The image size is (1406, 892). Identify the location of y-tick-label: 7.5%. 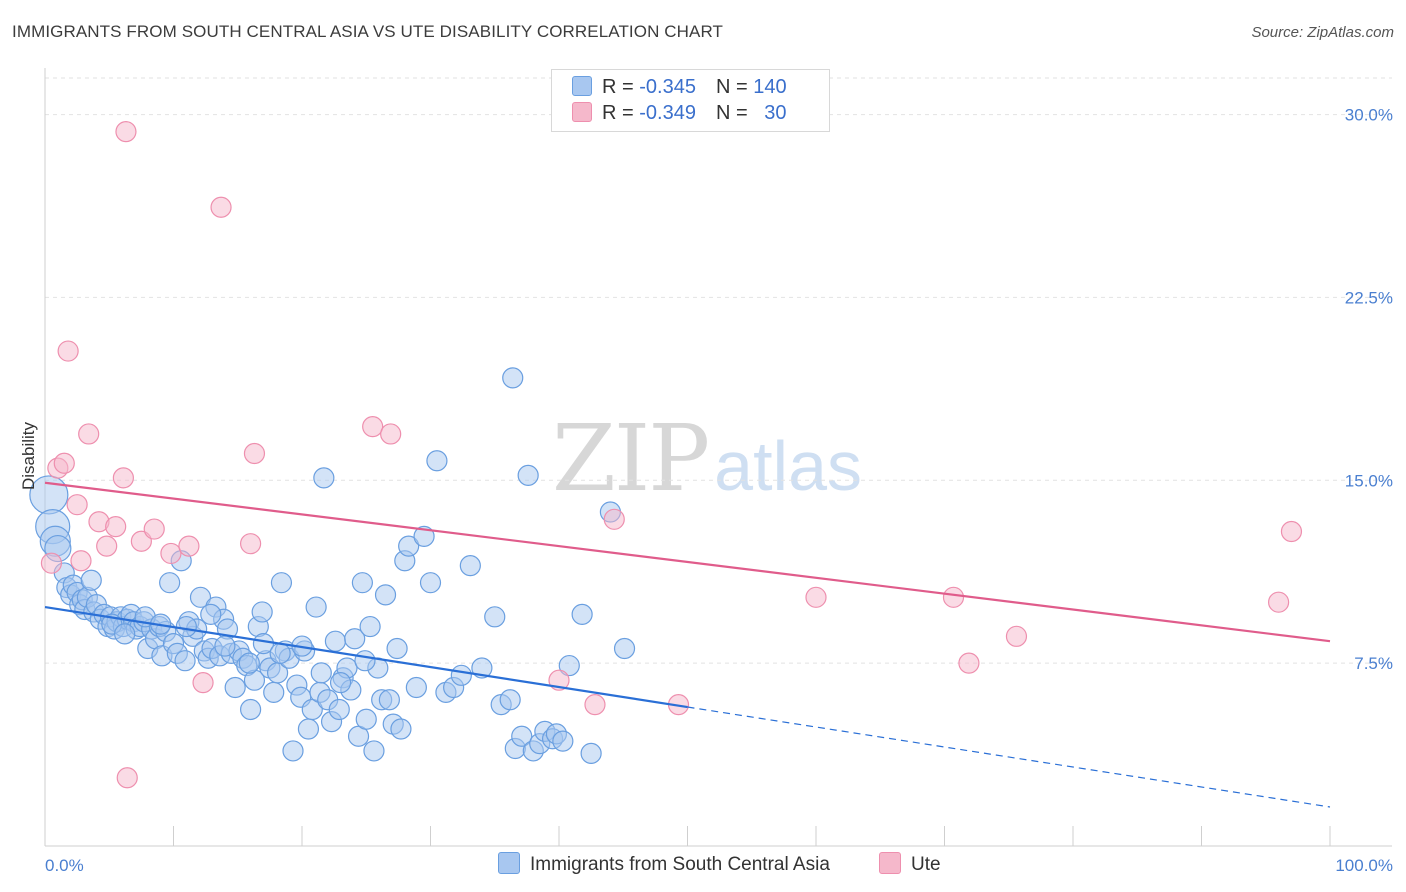
(1373, 663).